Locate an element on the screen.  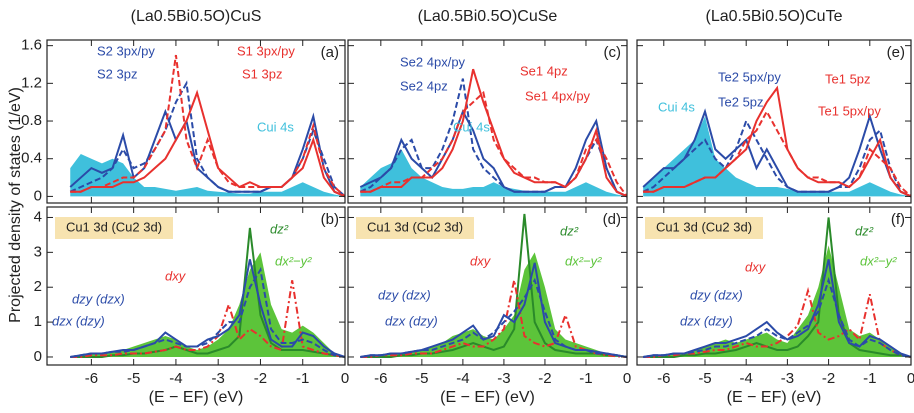
panel-title: (La0.5Bi0.5O)CuTe is located at coordinates (774, 16).